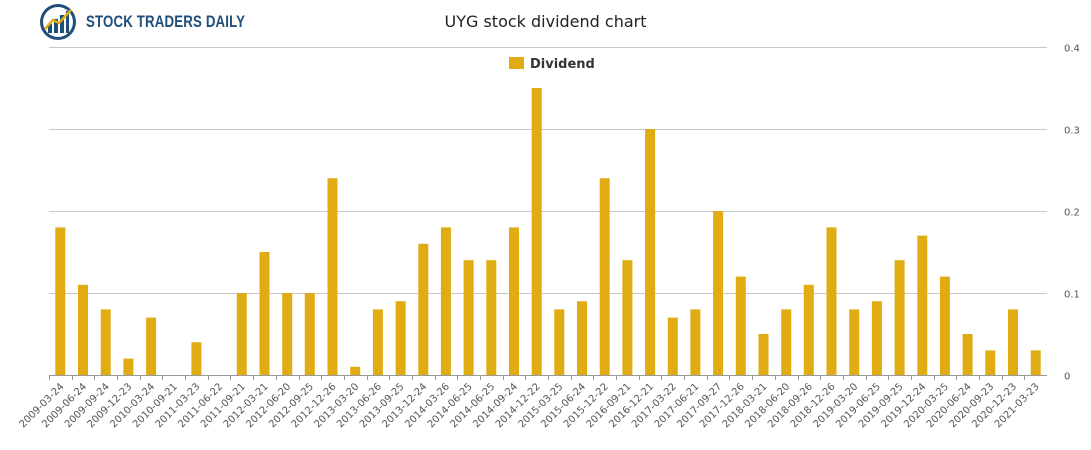 This screenshot has height=450, width=1091. Describe the element at coordinates (1072, 131) in the screenshot. I see `y-tick-label: 0.3` at that location.